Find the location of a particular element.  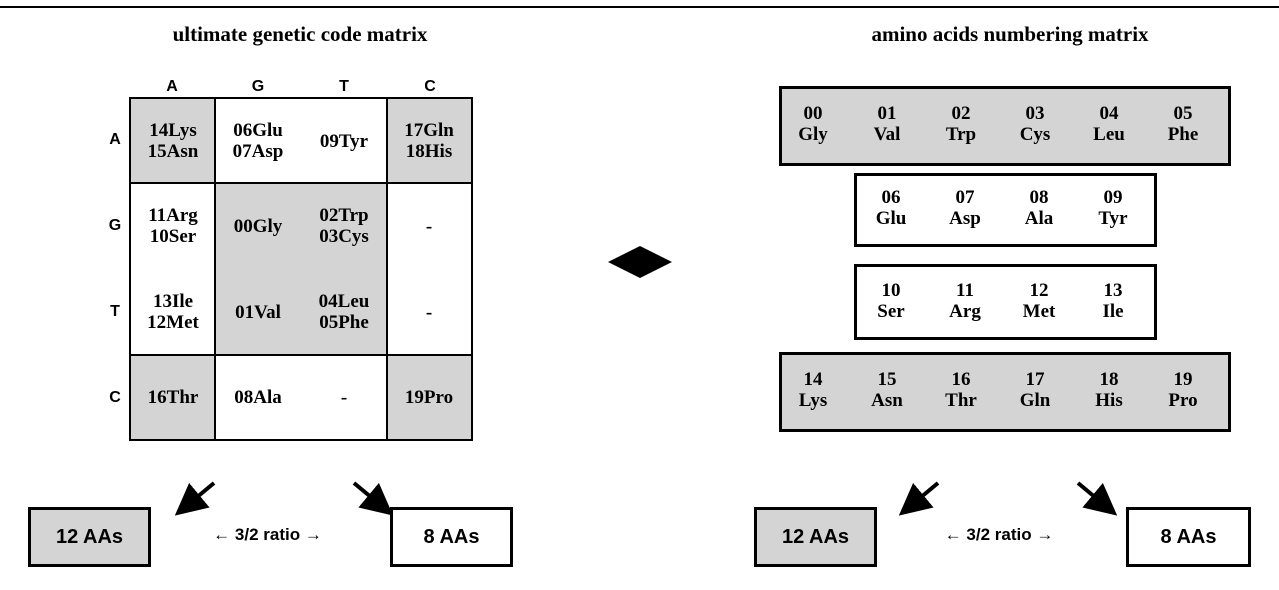

row-header-t: T is located at coordinates (115, 311).